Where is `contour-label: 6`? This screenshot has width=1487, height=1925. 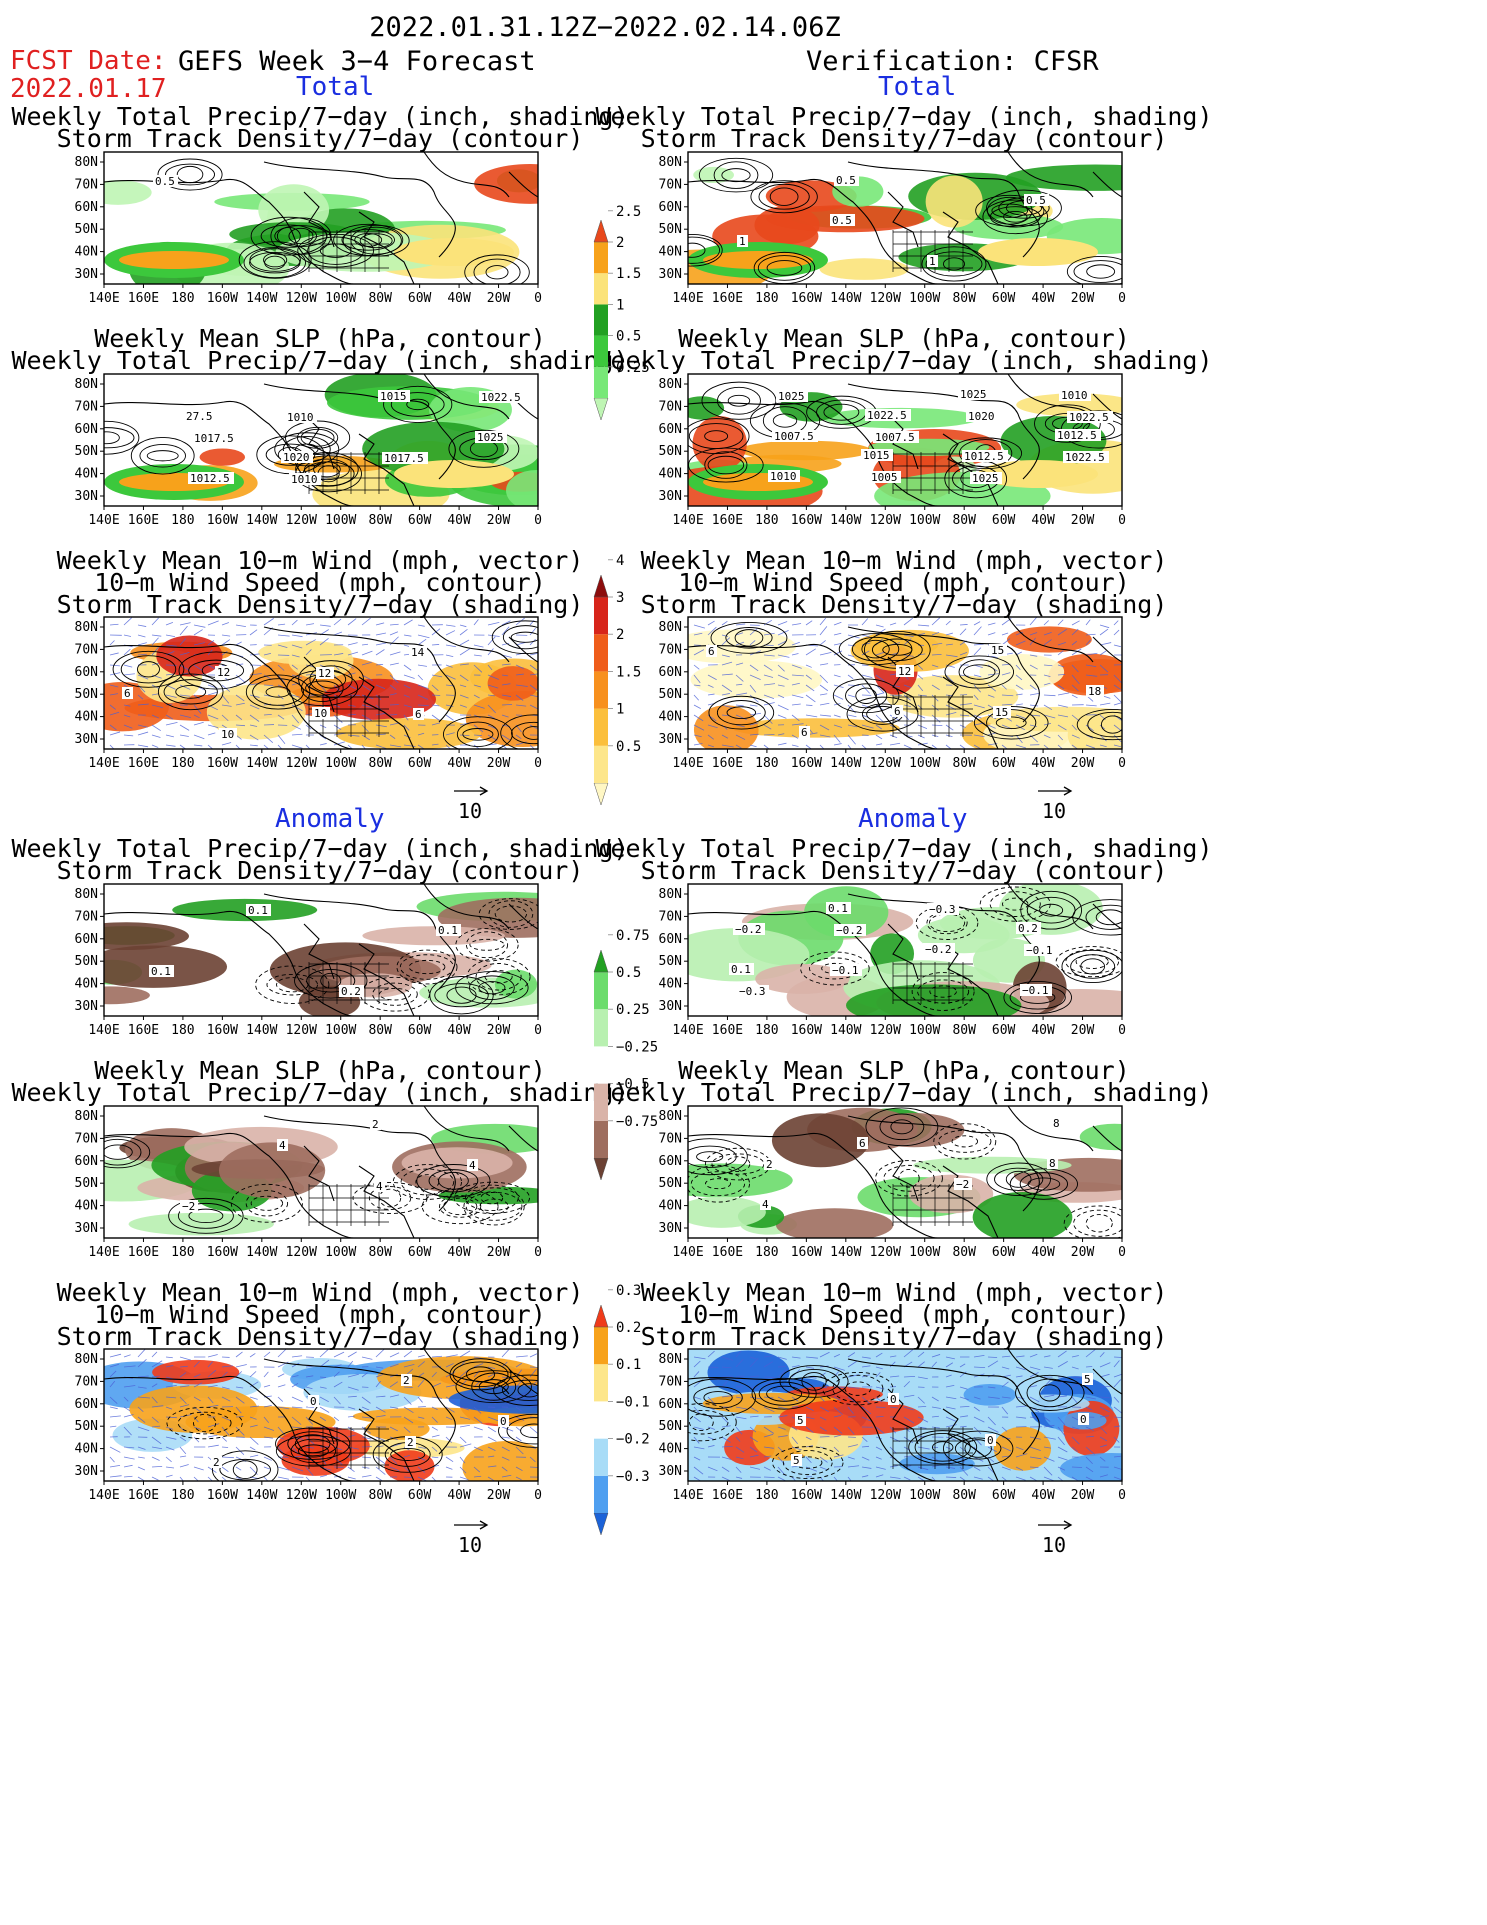 contour-label: 6 is located at coordinates (862, 1143).